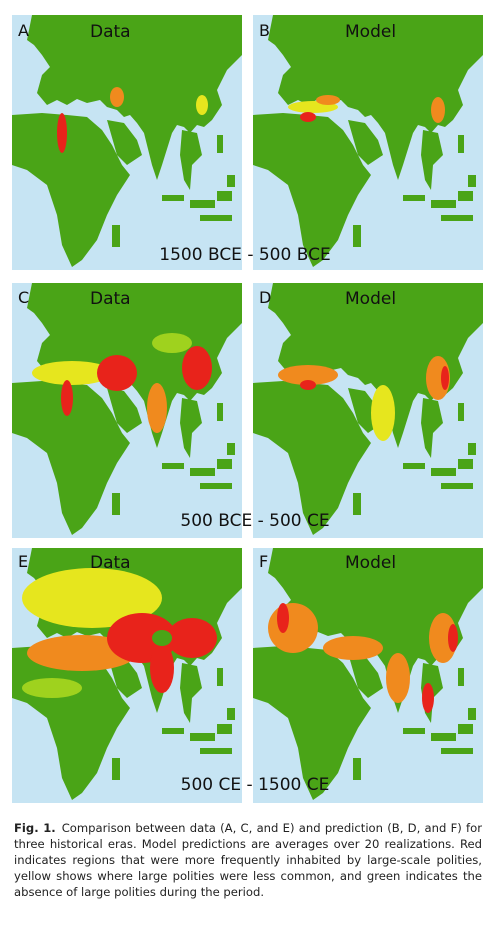  What do you see at coordinates (263, 561) in the screenshot?
I see `panel-letter: F` at bounding box center [263, 561].